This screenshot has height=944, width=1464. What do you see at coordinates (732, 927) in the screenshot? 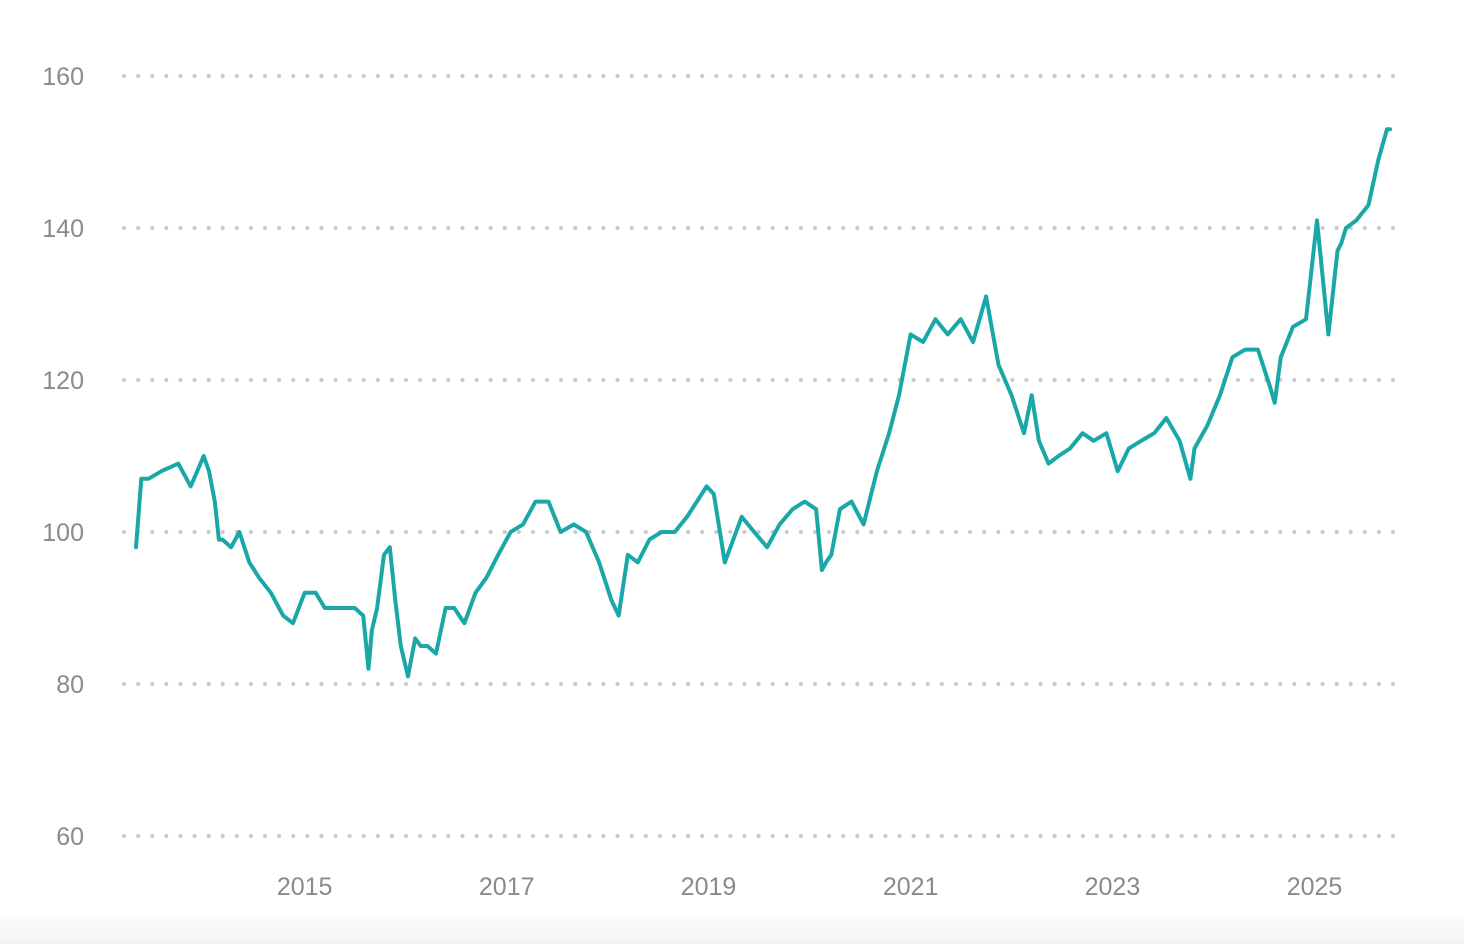
I see `bottom-fade` at bounding box center [732, 927].